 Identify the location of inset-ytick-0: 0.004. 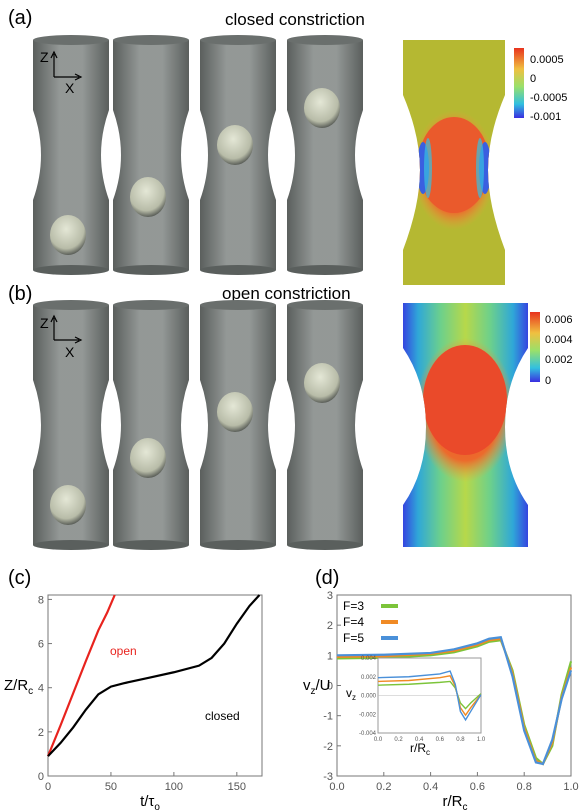
(369, 659).